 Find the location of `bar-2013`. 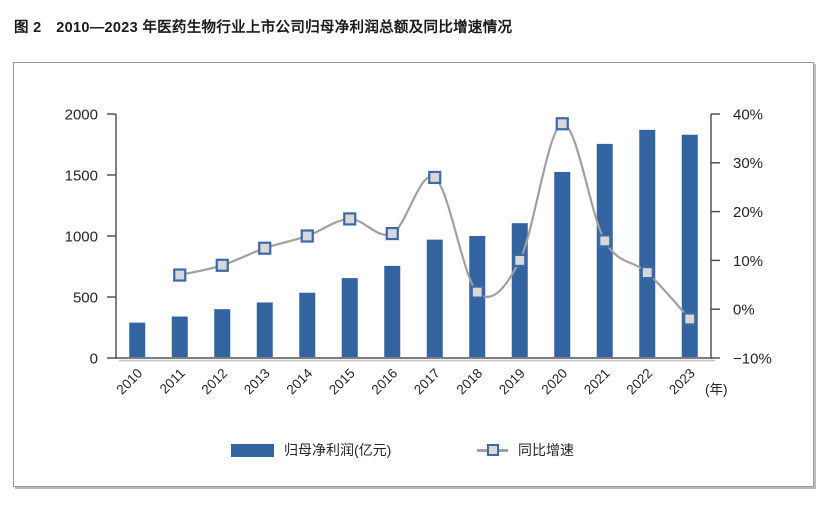

bar-2013 is located at coordinates (264, 330).